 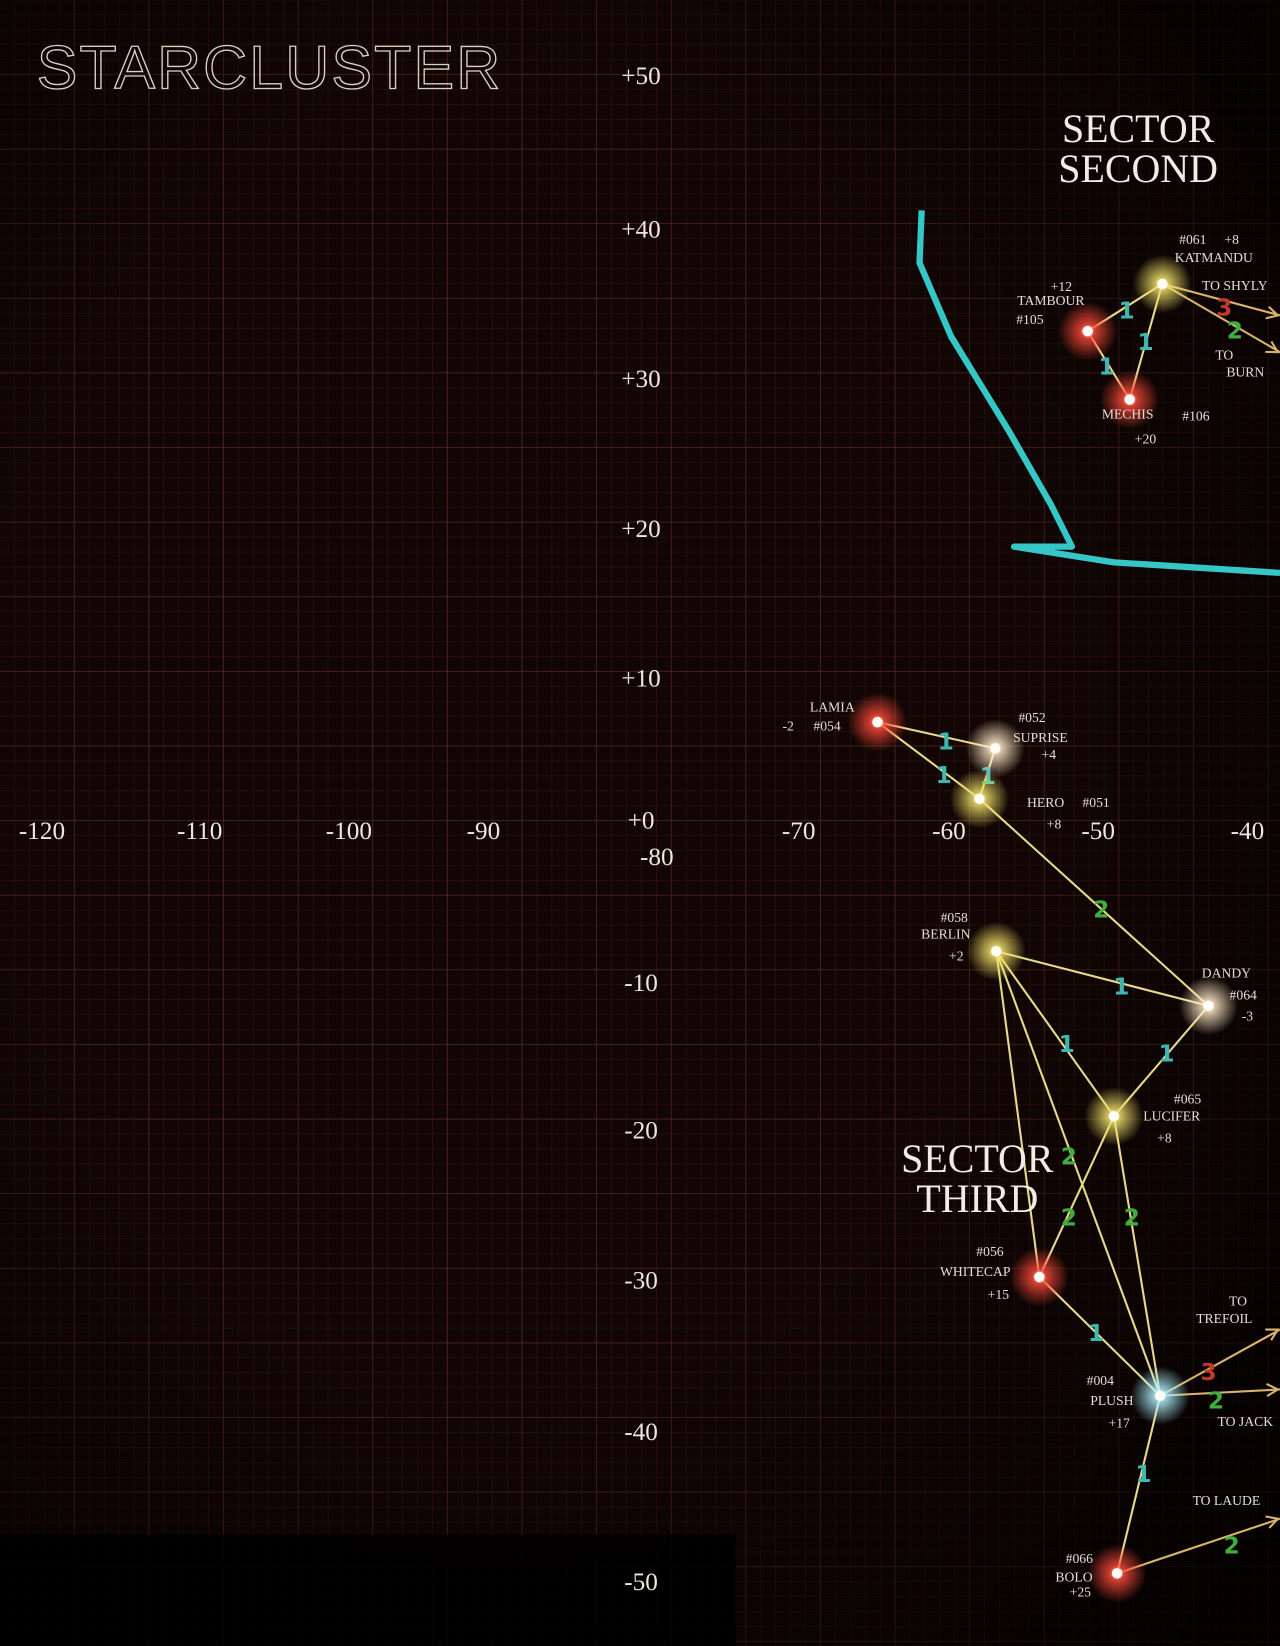 I want to click on exit-label: BURN, so click(x=1245, y=371).